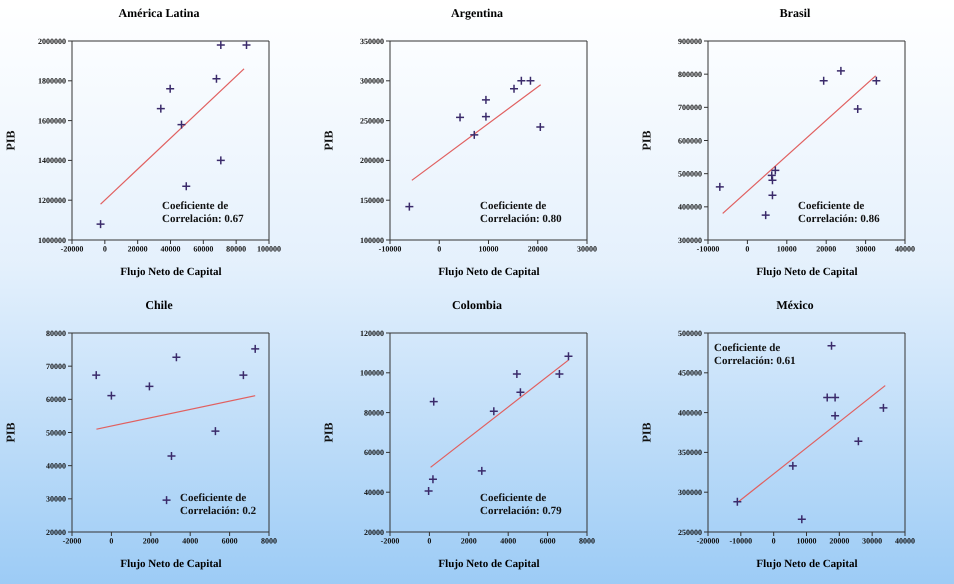 Image resolution: width=954 pixels, height=584 pixels. Describe the element at coordinates (690, 141) in the screenshot. I see `y-tick-label: 600000` at that location.